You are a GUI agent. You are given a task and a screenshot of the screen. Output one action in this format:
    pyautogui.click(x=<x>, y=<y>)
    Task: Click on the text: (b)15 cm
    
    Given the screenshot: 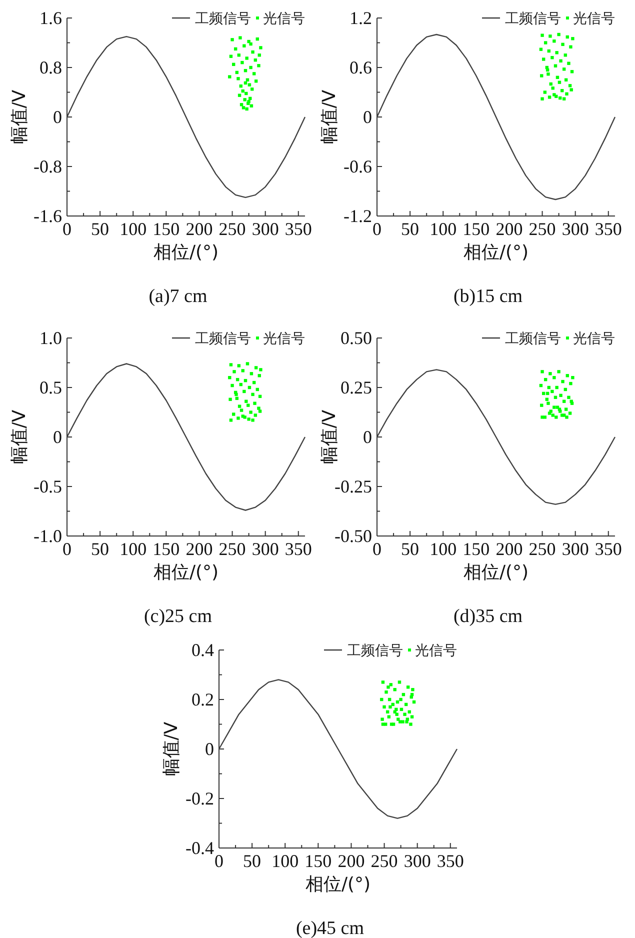 What is the action you would take?
    pyautogui.click(x=488, y=296)
    